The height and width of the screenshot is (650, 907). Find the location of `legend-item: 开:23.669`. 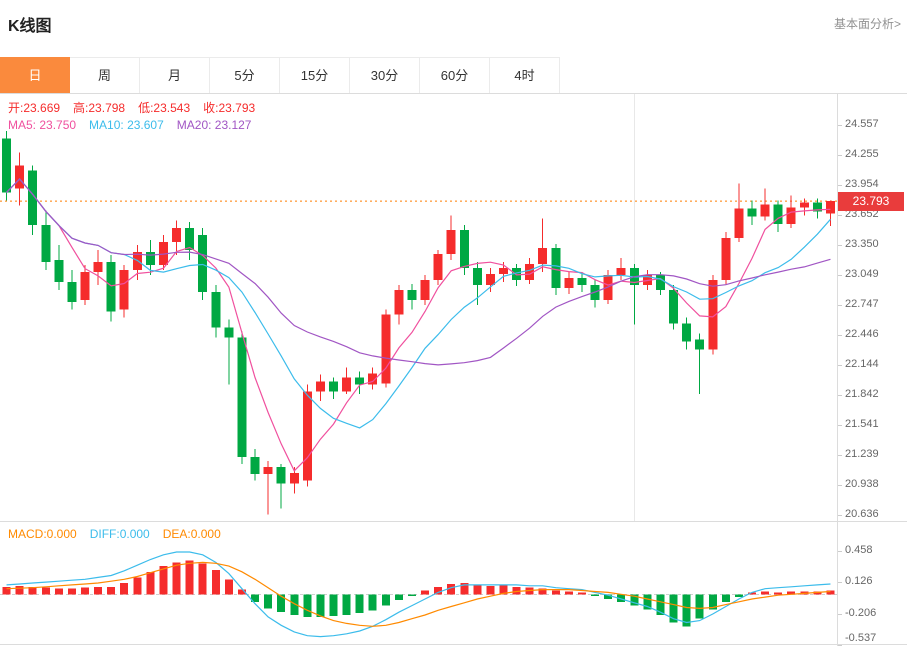

legend-item: 开:23.669 is located at coordinates (34, 108).